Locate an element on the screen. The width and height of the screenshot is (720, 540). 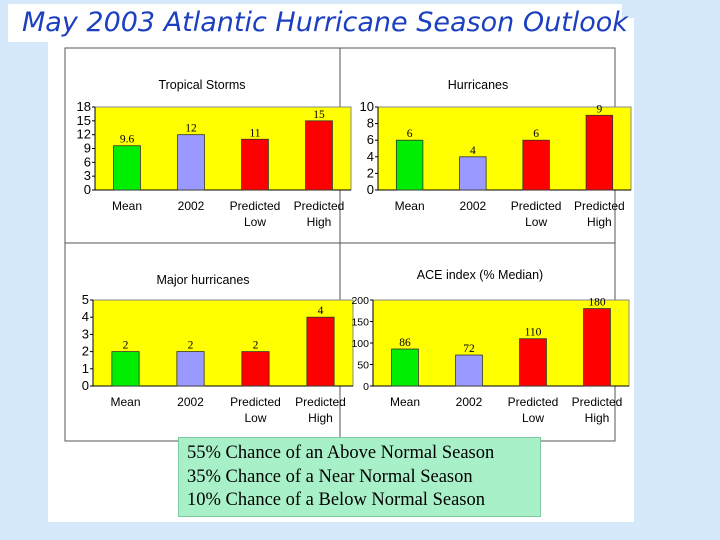
y-tick-label: 9 is located at coordinates (87, 148).